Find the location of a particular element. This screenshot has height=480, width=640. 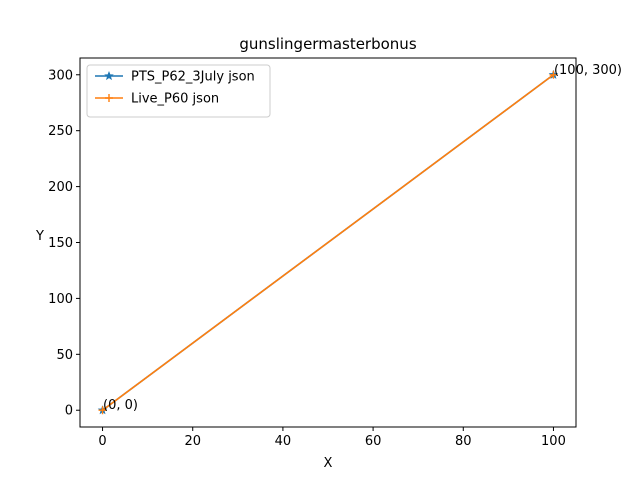

legend-entry: PTS_P62_3July json is located at coordinates (175, 77).